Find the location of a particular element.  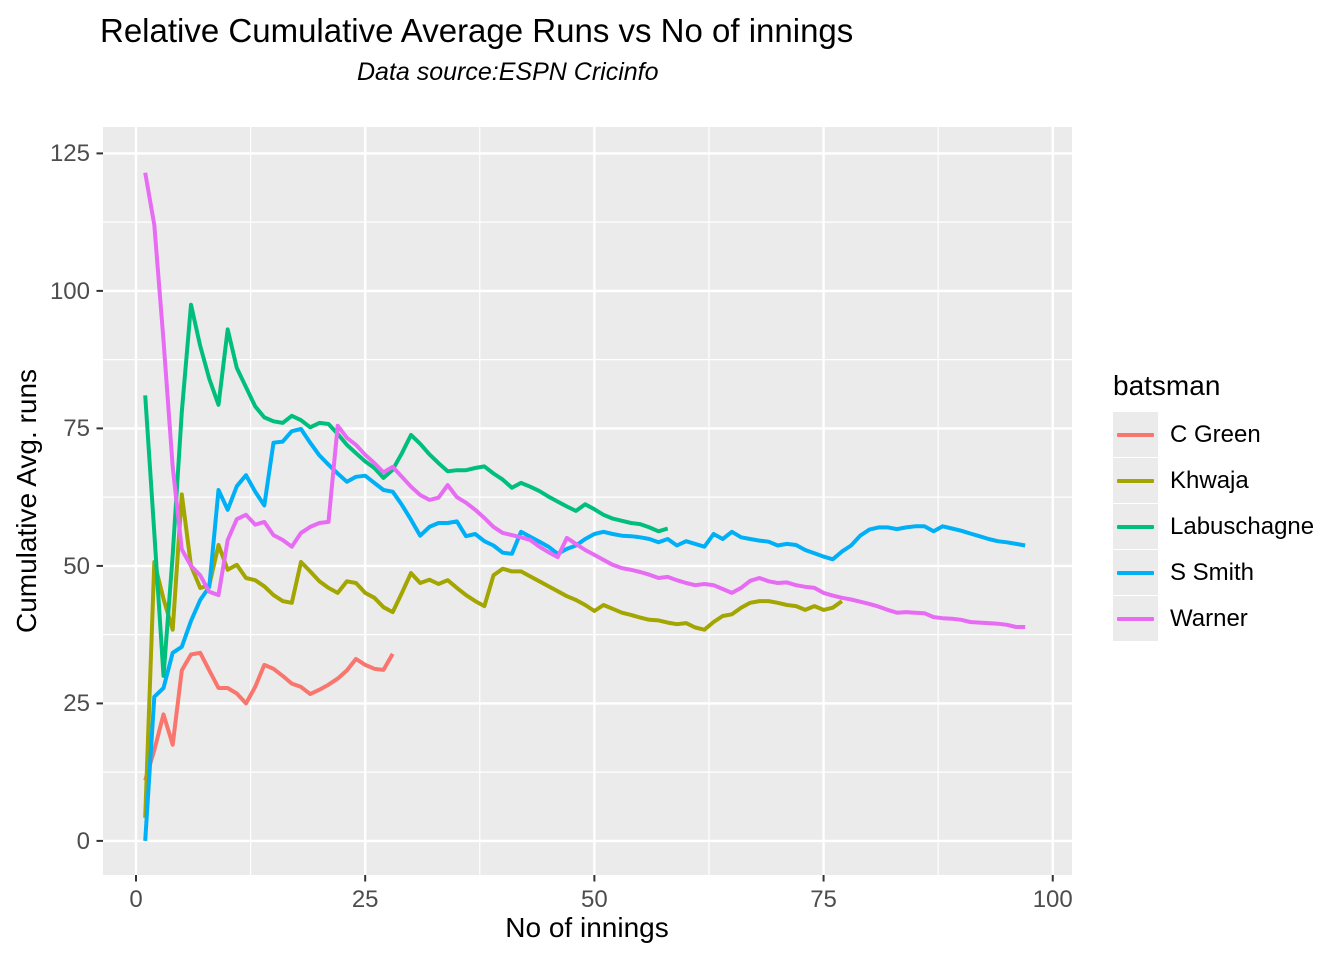

legend-label: C Green is located at coordinates (1215, 434).